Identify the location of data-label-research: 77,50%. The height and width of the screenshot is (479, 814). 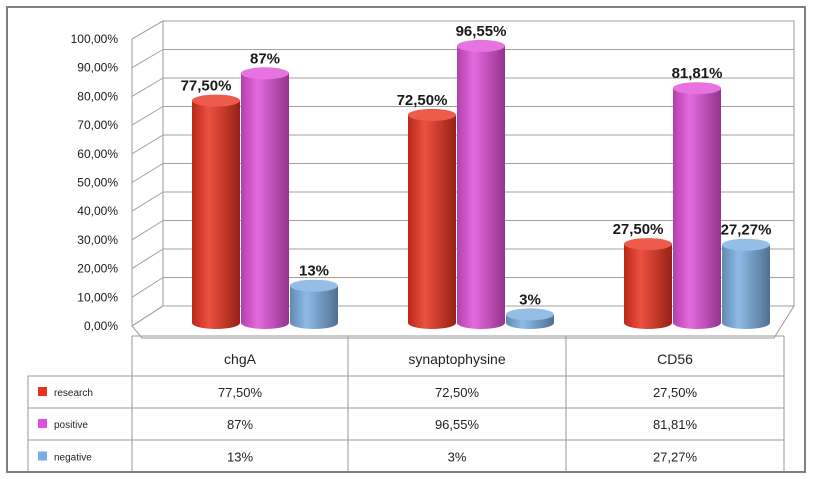
(206, 86).